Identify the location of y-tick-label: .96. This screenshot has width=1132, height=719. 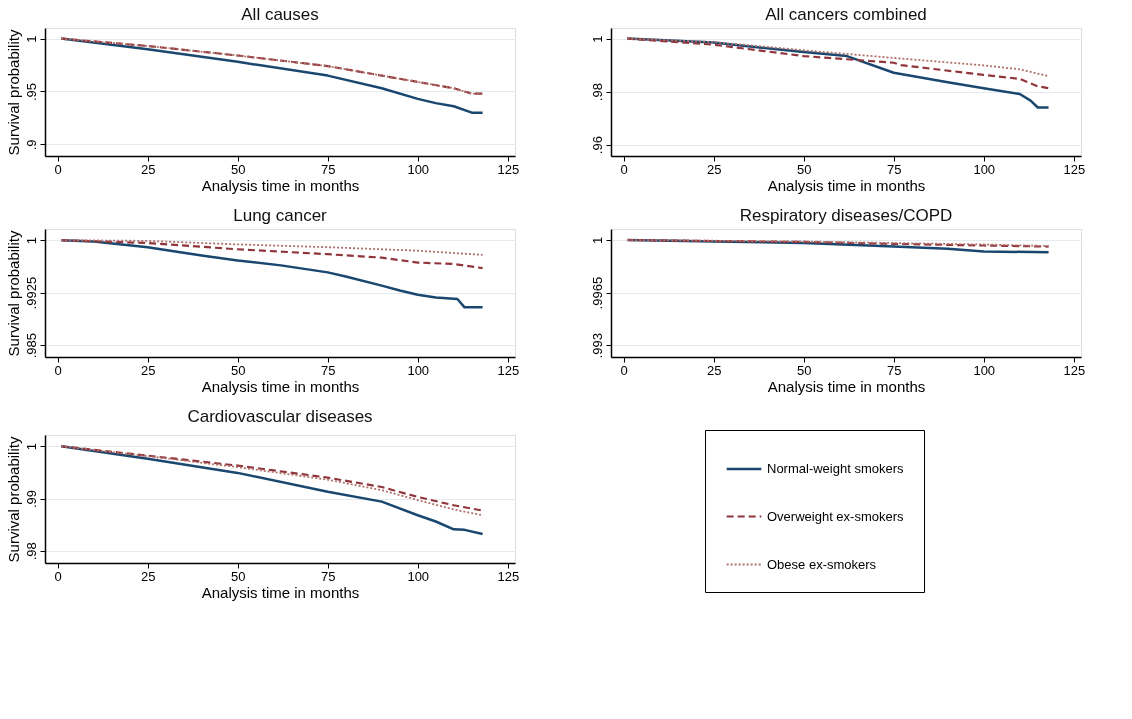
(597, 145).